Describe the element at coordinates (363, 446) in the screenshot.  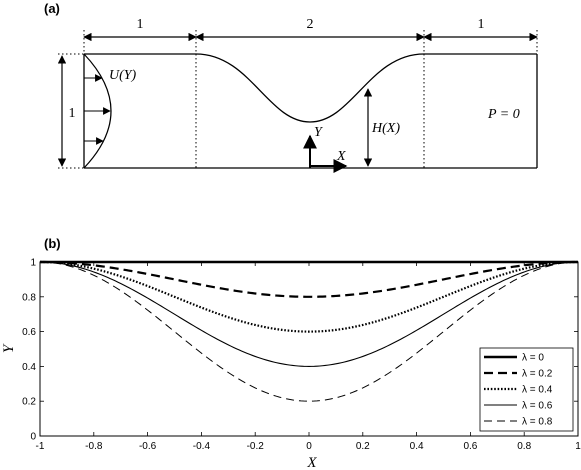
I see `x-tick-label: 0.2` at that location.